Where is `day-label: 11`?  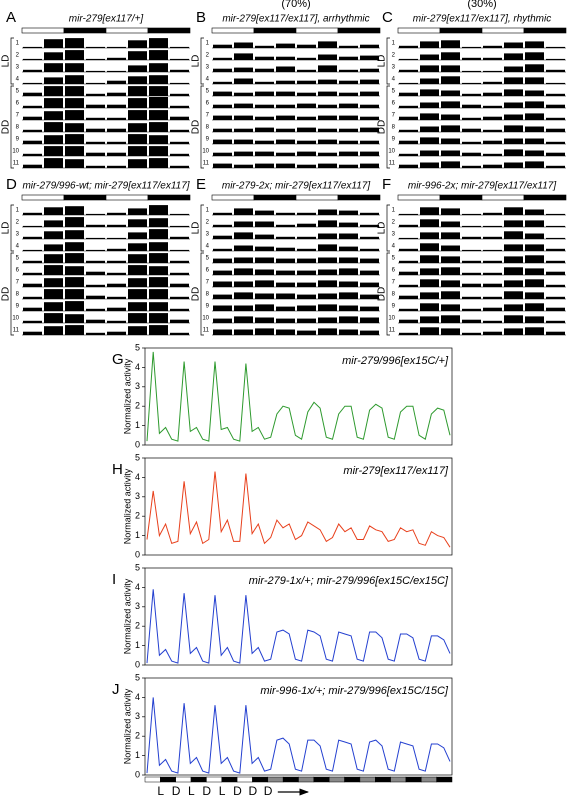 day-label: 11 is located at coordinates (16, 164).